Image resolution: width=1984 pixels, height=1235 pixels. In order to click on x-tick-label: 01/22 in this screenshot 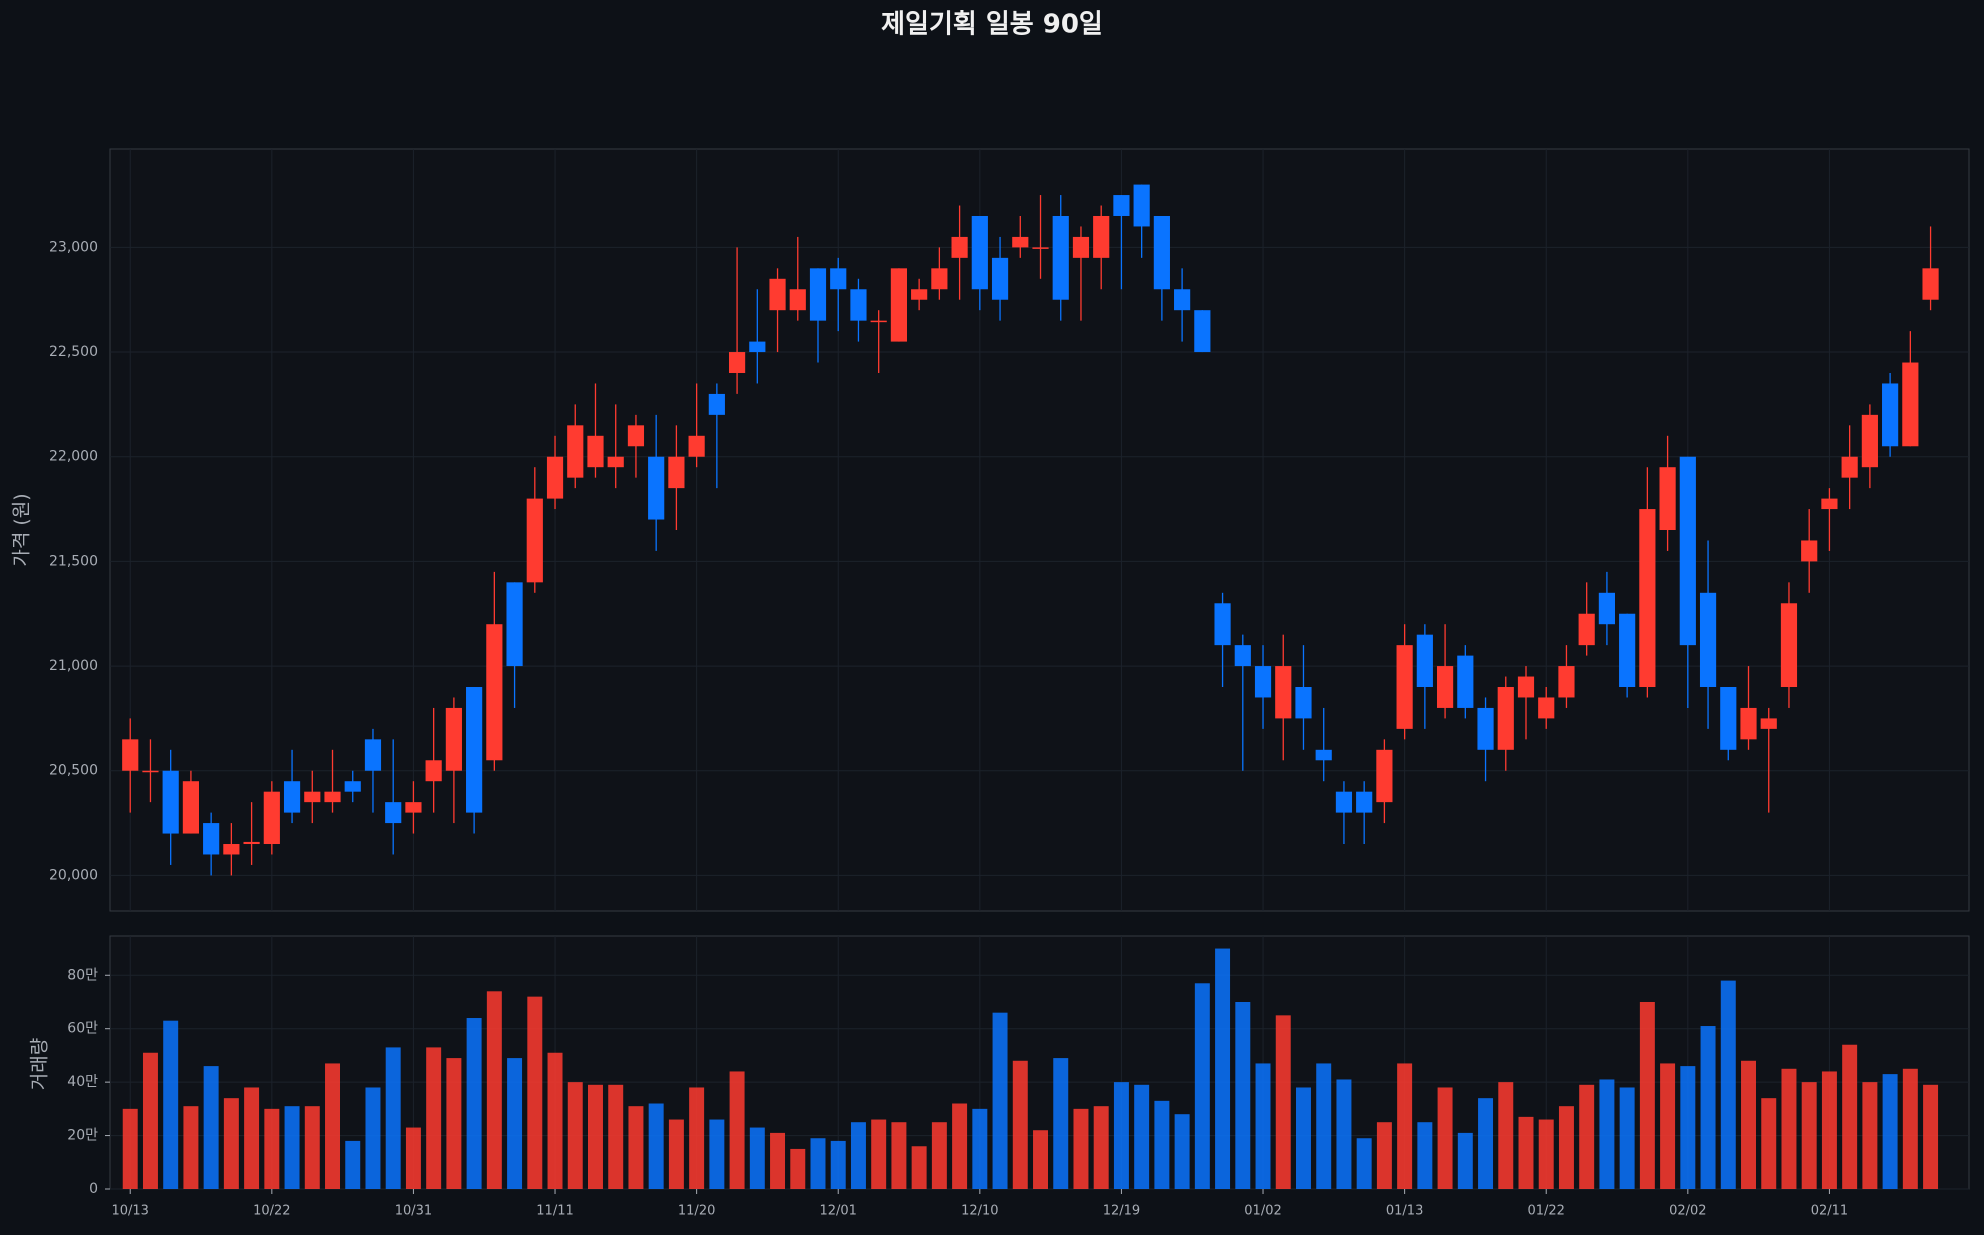, I will do `click(1545, 1211)`.